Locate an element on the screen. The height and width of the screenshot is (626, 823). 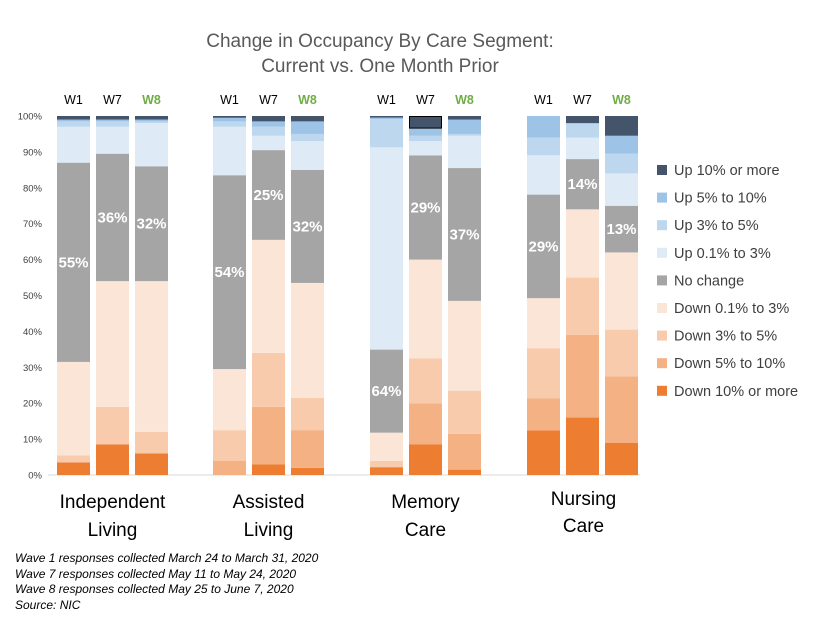
group-label: Independent is located at coordinates (113, 502).